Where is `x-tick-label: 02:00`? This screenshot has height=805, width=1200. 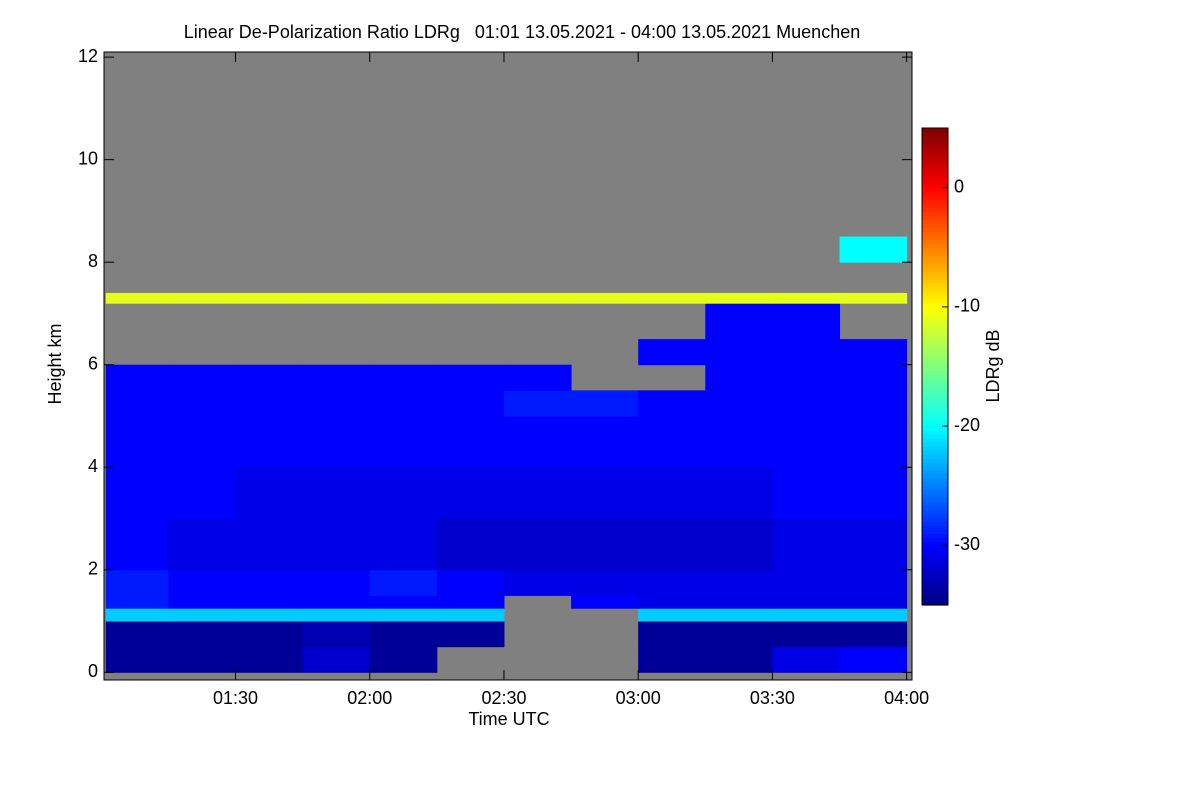 x-tick-label: 02:00 is located at coordinates (369, 698).